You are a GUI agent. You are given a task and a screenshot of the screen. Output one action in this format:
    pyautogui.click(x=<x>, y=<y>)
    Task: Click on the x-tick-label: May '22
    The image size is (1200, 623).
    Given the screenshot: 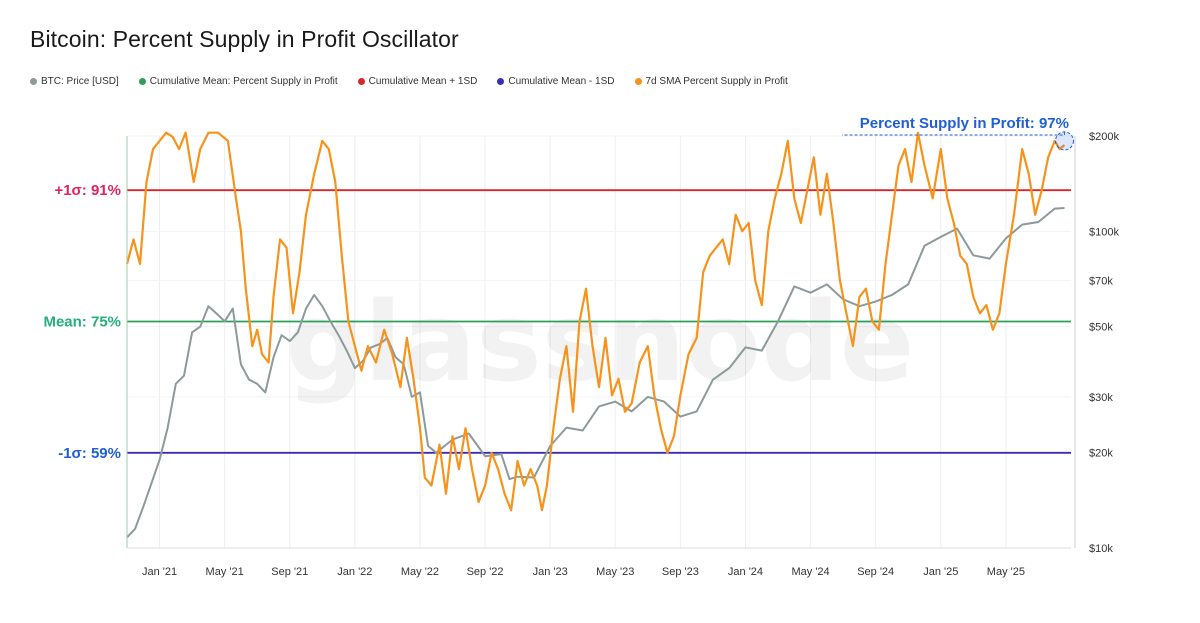 What is the action you would take?
    pyautogui.click(x=420, y=572)
    